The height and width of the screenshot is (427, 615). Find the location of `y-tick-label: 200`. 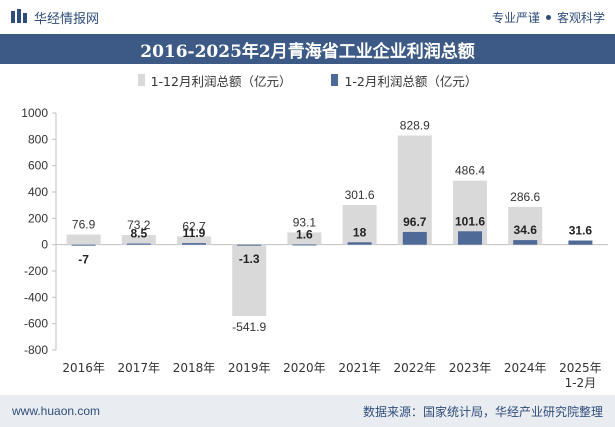

y-tick-label: 200 is located at coordinates (38, 218).